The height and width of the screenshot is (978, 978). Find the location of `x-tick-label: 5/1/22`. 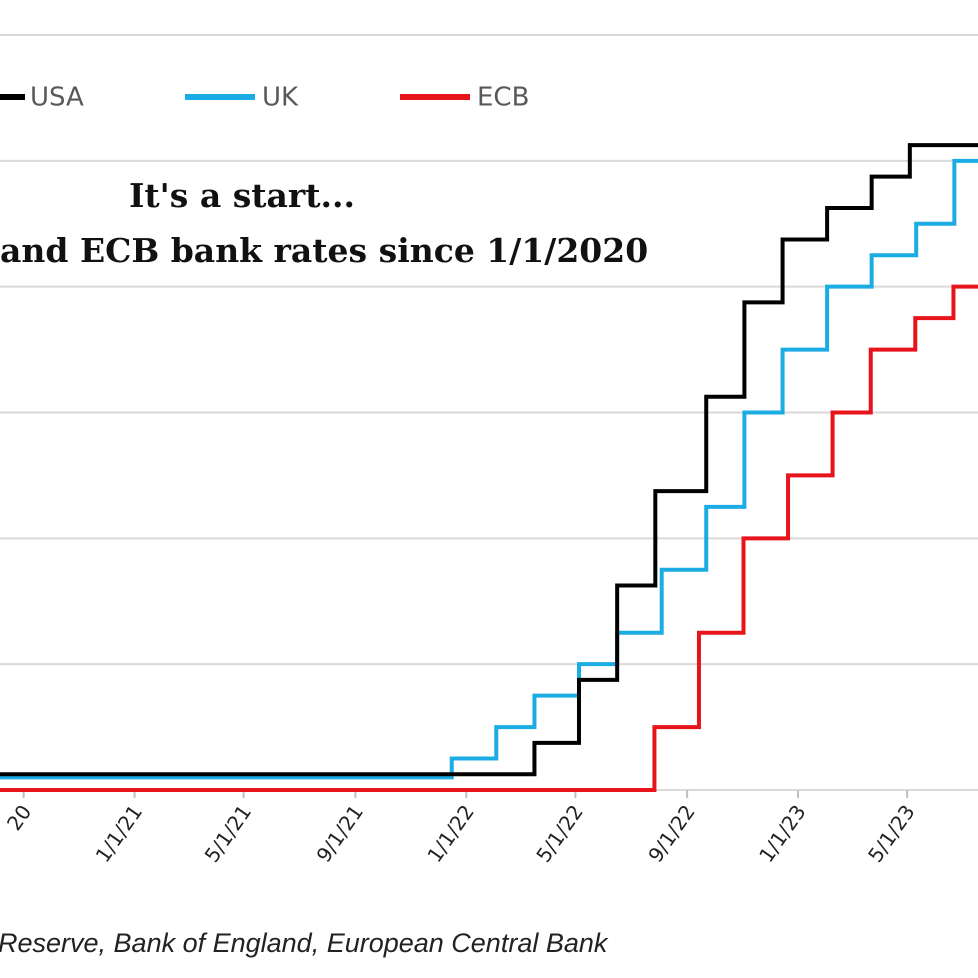

x-tick-label: 5/1/22 is located at coordinates (559, 833).